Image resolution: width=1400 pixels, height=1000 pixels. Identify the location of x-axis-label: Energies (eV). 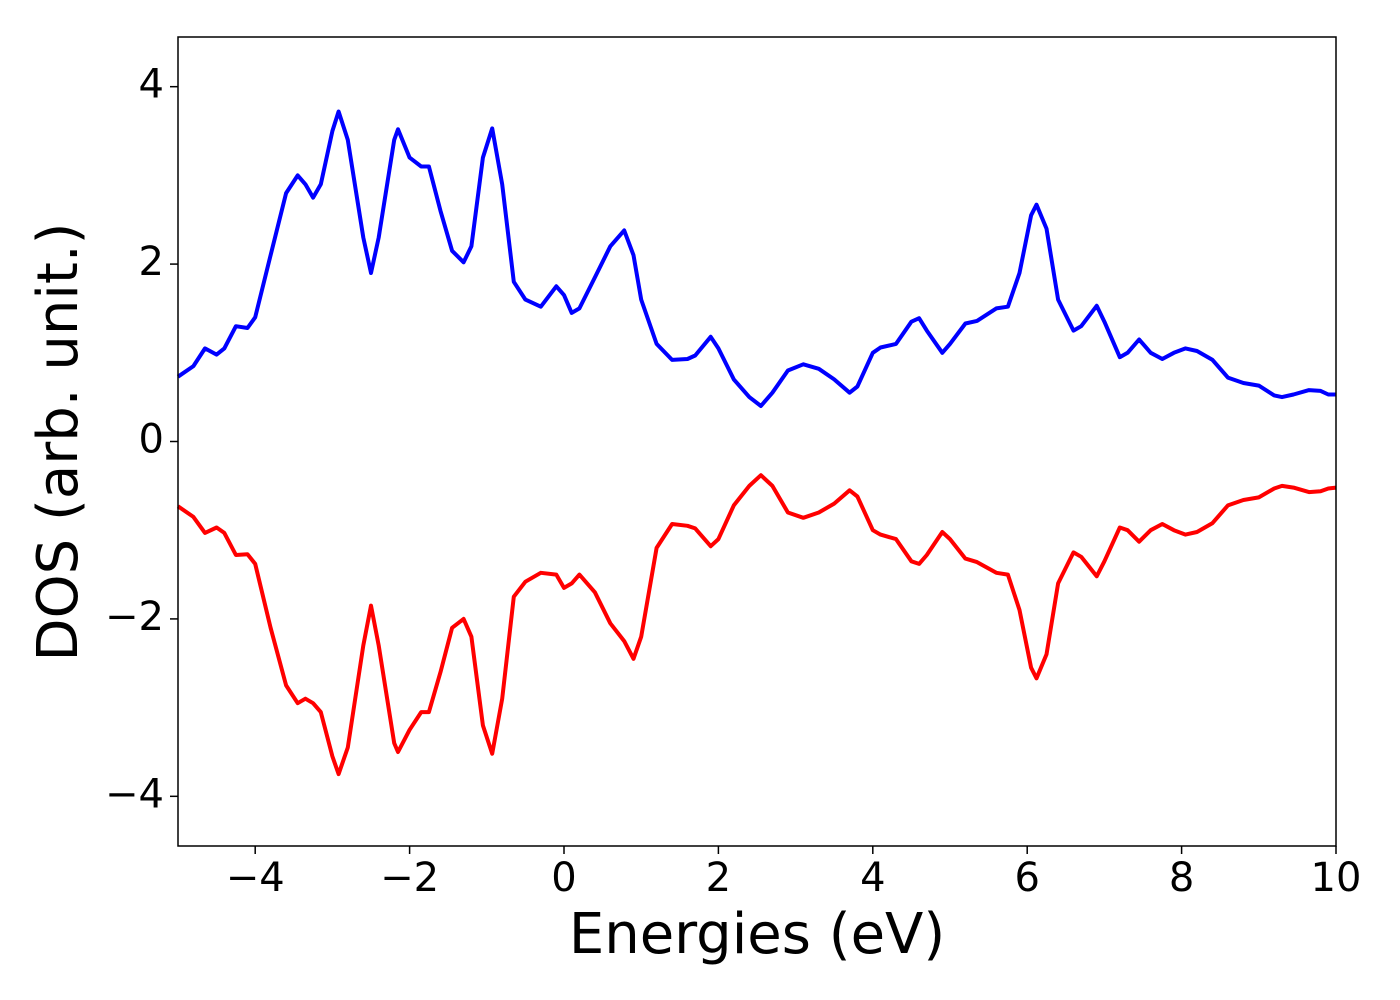
(757, 934).